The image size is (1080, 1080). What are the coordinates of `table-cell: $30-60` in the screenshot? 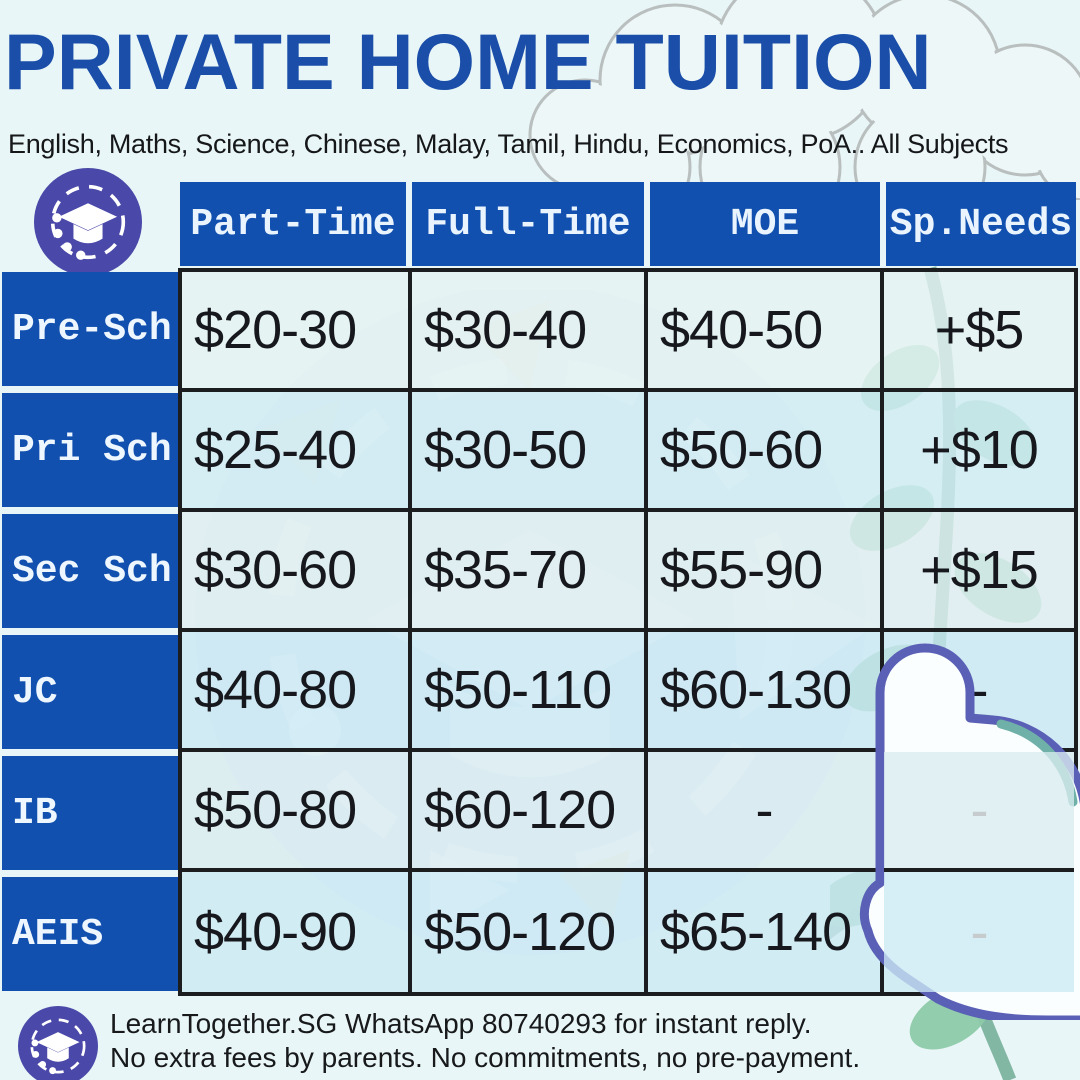 It's located at (297, 572).